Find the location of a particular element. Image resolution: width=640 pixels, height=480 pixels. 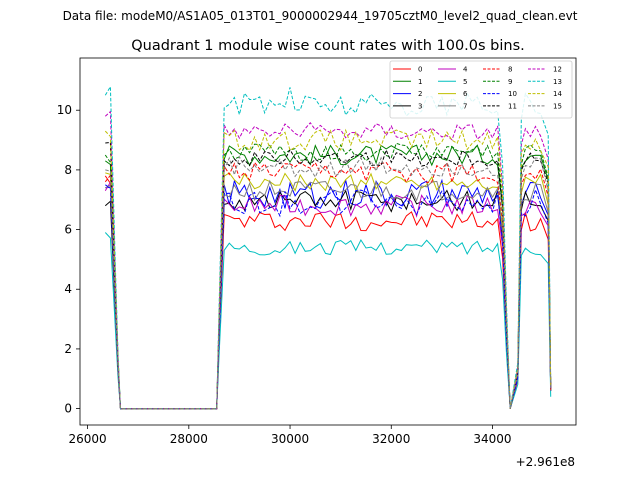

legend-label-0: 0 is located at coordinates (420, 70).